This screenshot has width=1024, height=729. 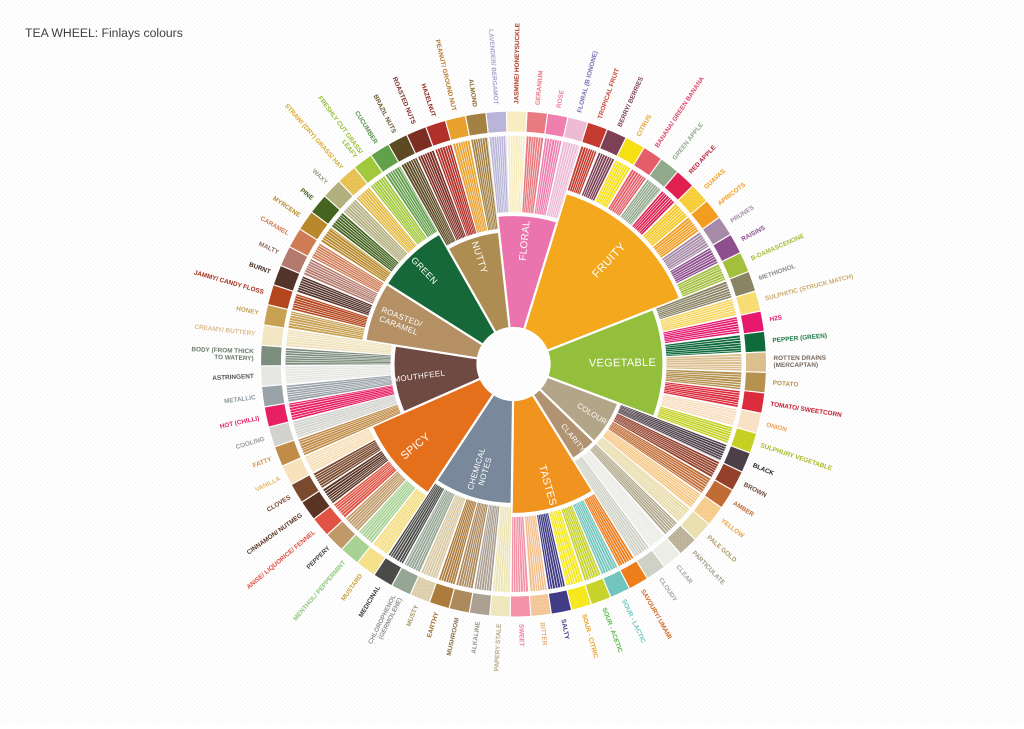 What do you see at coordinates (776, 318) in the screenshot?
I see `svg-text: H2S` at bounding box center [776, 318].